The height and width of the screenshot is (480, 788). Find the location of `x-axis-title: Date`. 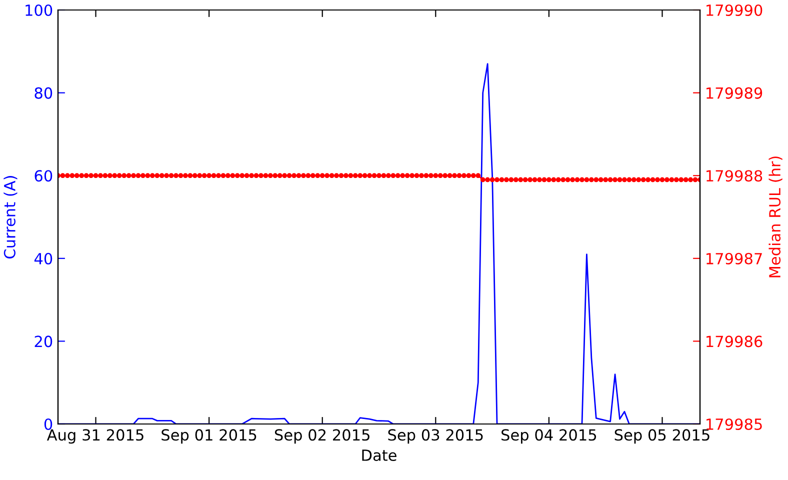

x-axis-title: Date is located at coordinates (379, 456).